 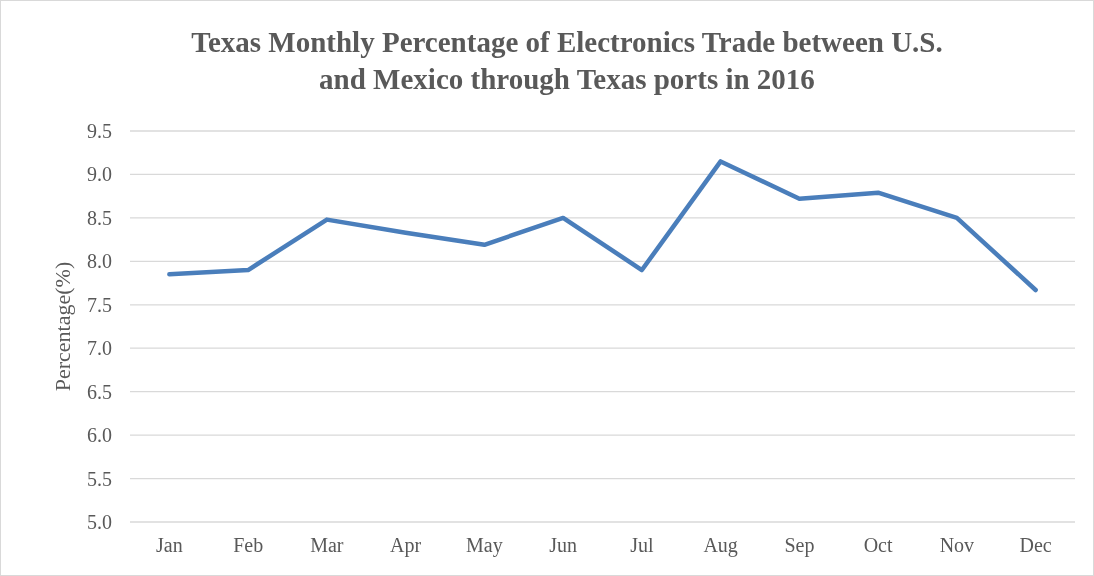 I want to click on y-tick-label: 9.0, so click(x=99, y=174).